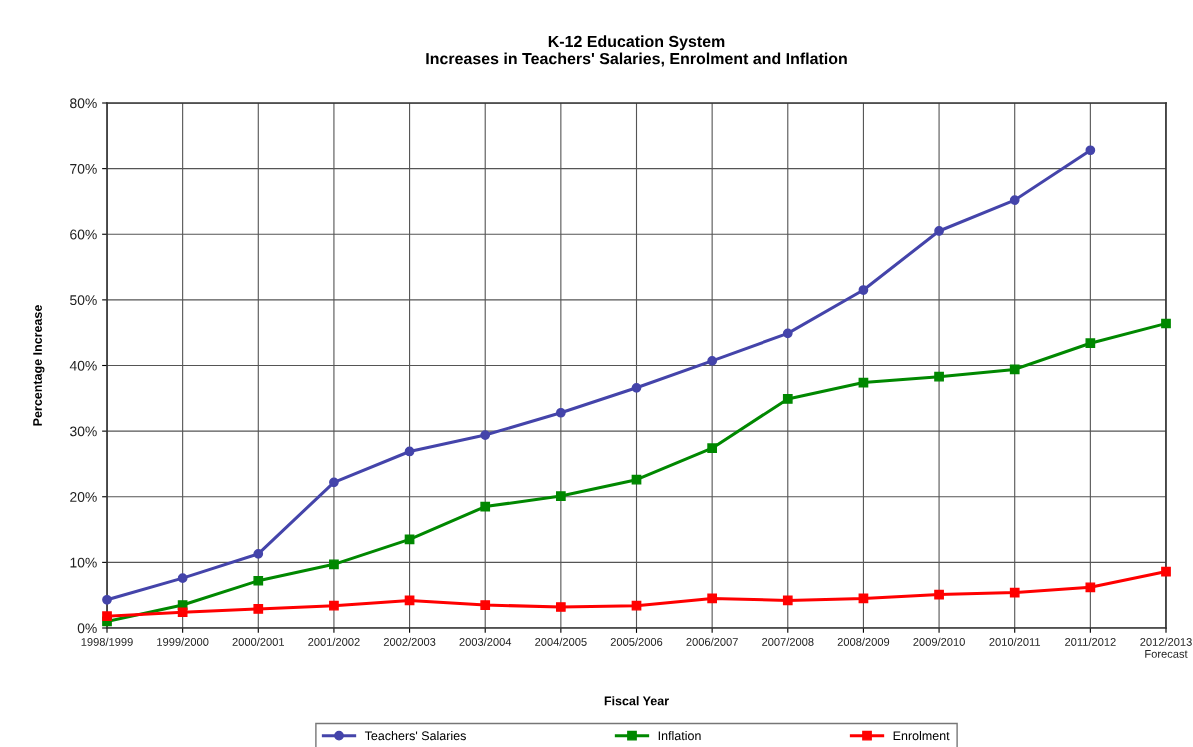 This screenshot has width=1193, height=747. I want to click on y-tick-label: 30%, so click(83, 431).